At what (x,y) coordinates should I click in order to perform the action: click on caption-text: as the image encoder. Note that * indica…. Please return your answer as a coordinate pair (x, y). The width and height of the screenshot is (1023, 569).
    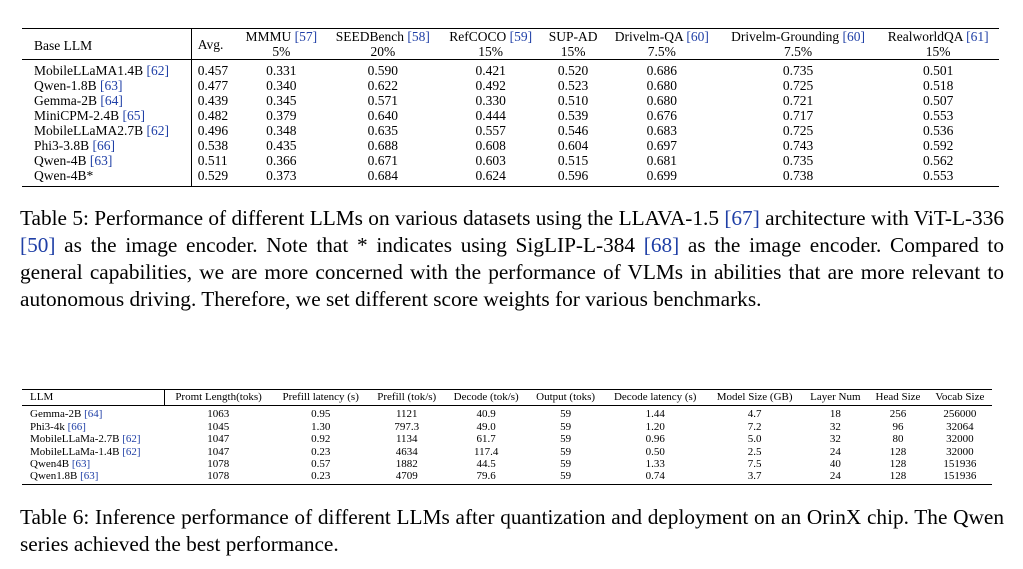
    Looking at the image, I should click on (349, 245).